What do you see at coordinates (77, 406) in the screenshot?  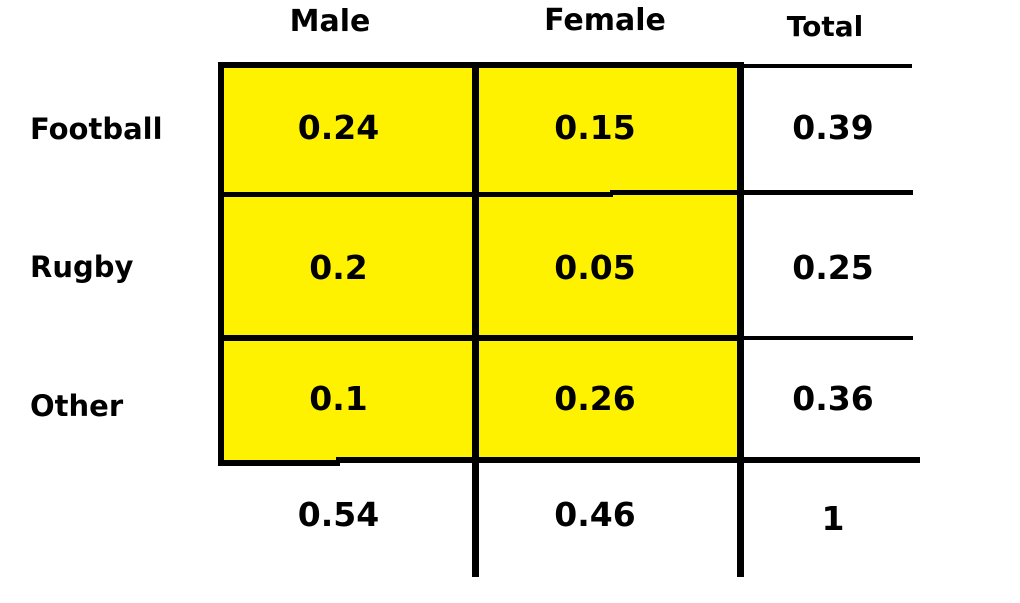 I see `row-header-other: Other` at bounding box center [77, 406].